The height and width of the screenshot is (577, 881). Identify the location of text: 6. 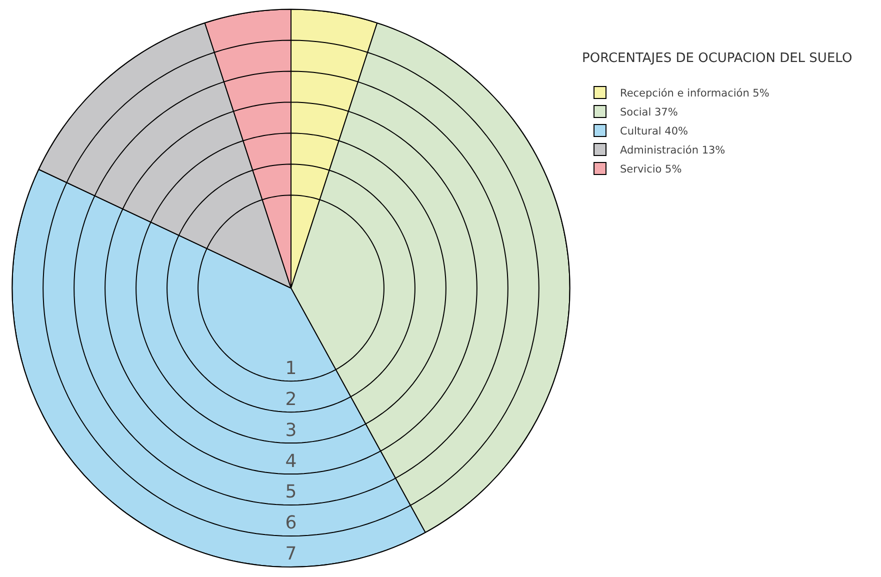
(291, 523).